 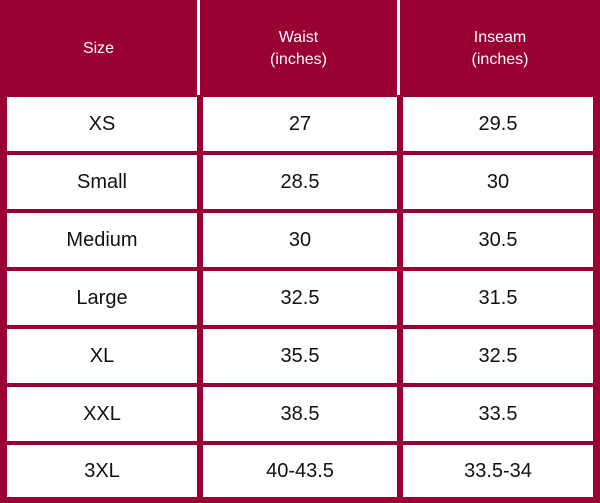 I want to click on cell-size-xl: XL, so click(x=102, y=356).